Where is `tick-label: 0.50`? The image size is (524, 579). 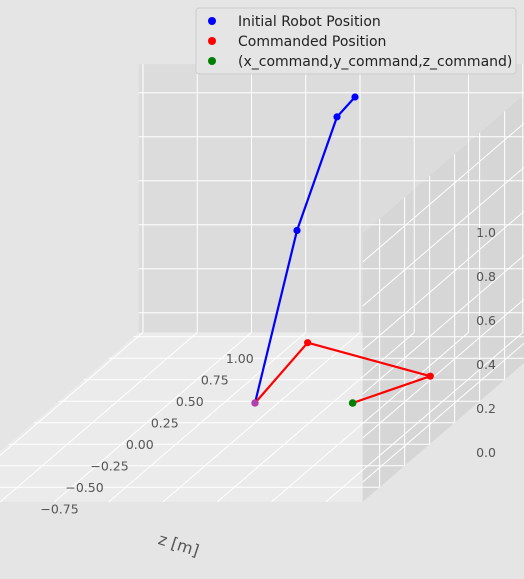 tick-label: 0.50 is located at coordinates (190, 401).